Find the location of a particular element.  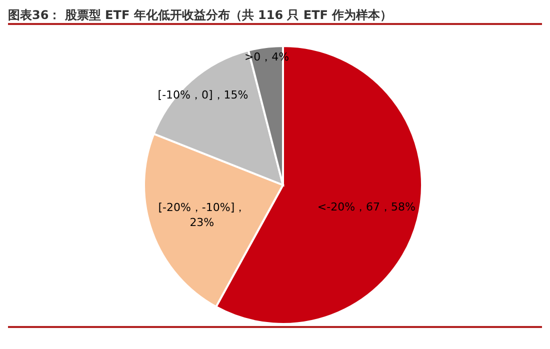

slice-label: <-20%，67，58% is located at coordinates (366, 207).